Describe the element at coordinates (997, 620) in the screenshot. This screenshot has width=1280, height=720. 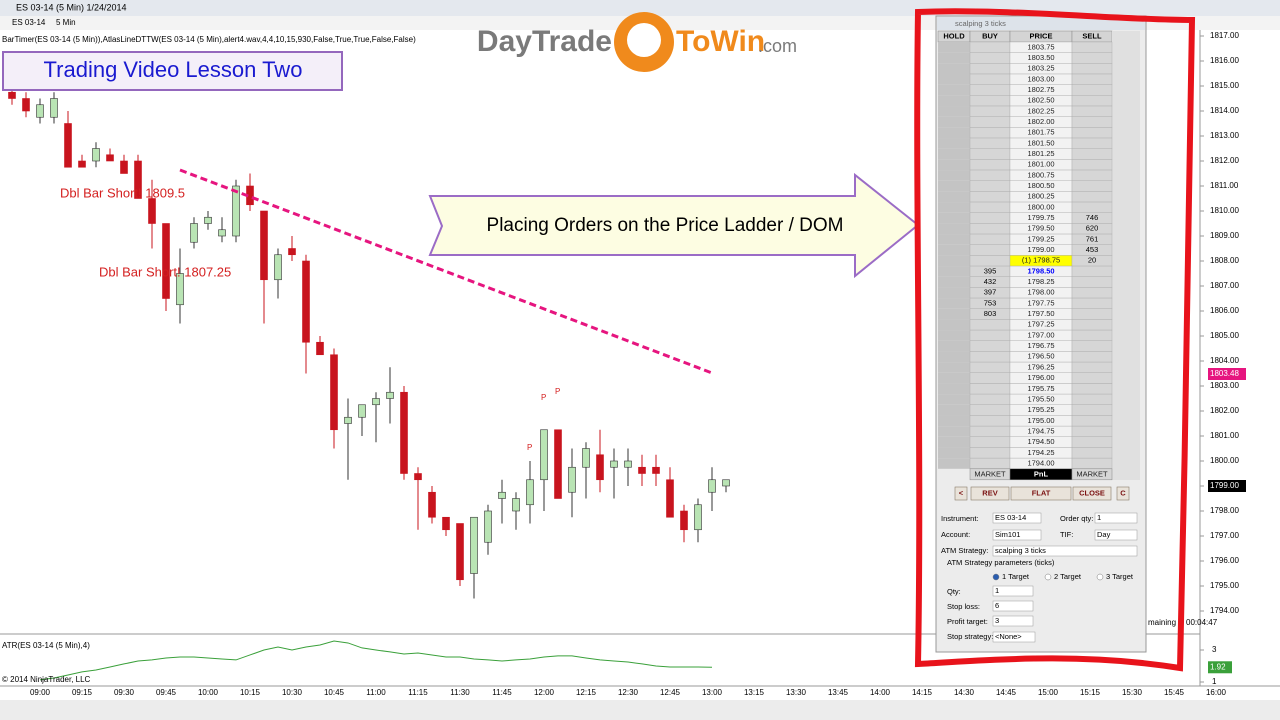
I see `form-value: 3` at that location.